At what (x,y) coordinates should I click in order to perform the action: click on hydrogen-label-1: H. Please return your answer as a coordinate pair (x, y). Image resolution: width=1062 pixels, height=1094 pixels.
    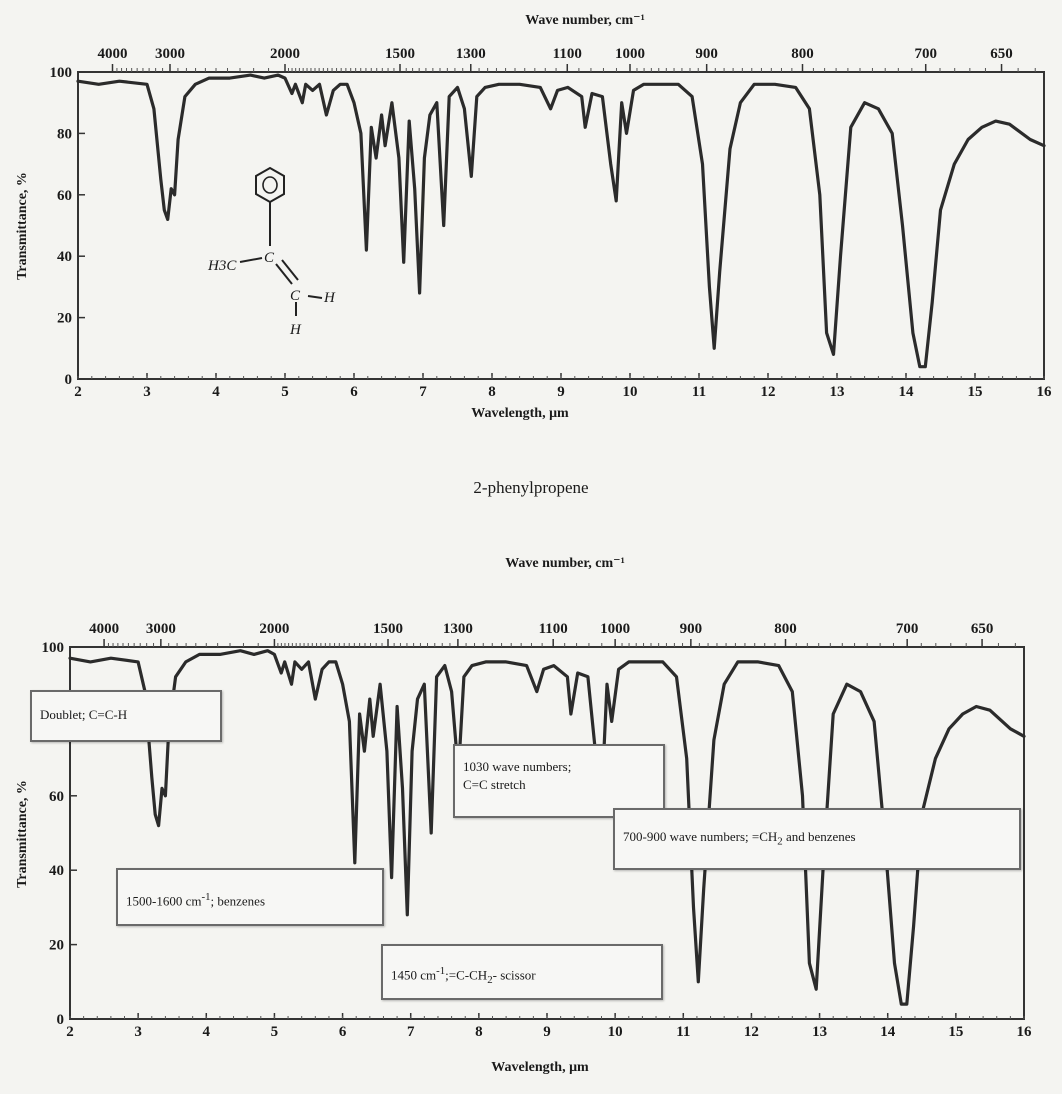
    Looking at the image, I should click on (329, 298).